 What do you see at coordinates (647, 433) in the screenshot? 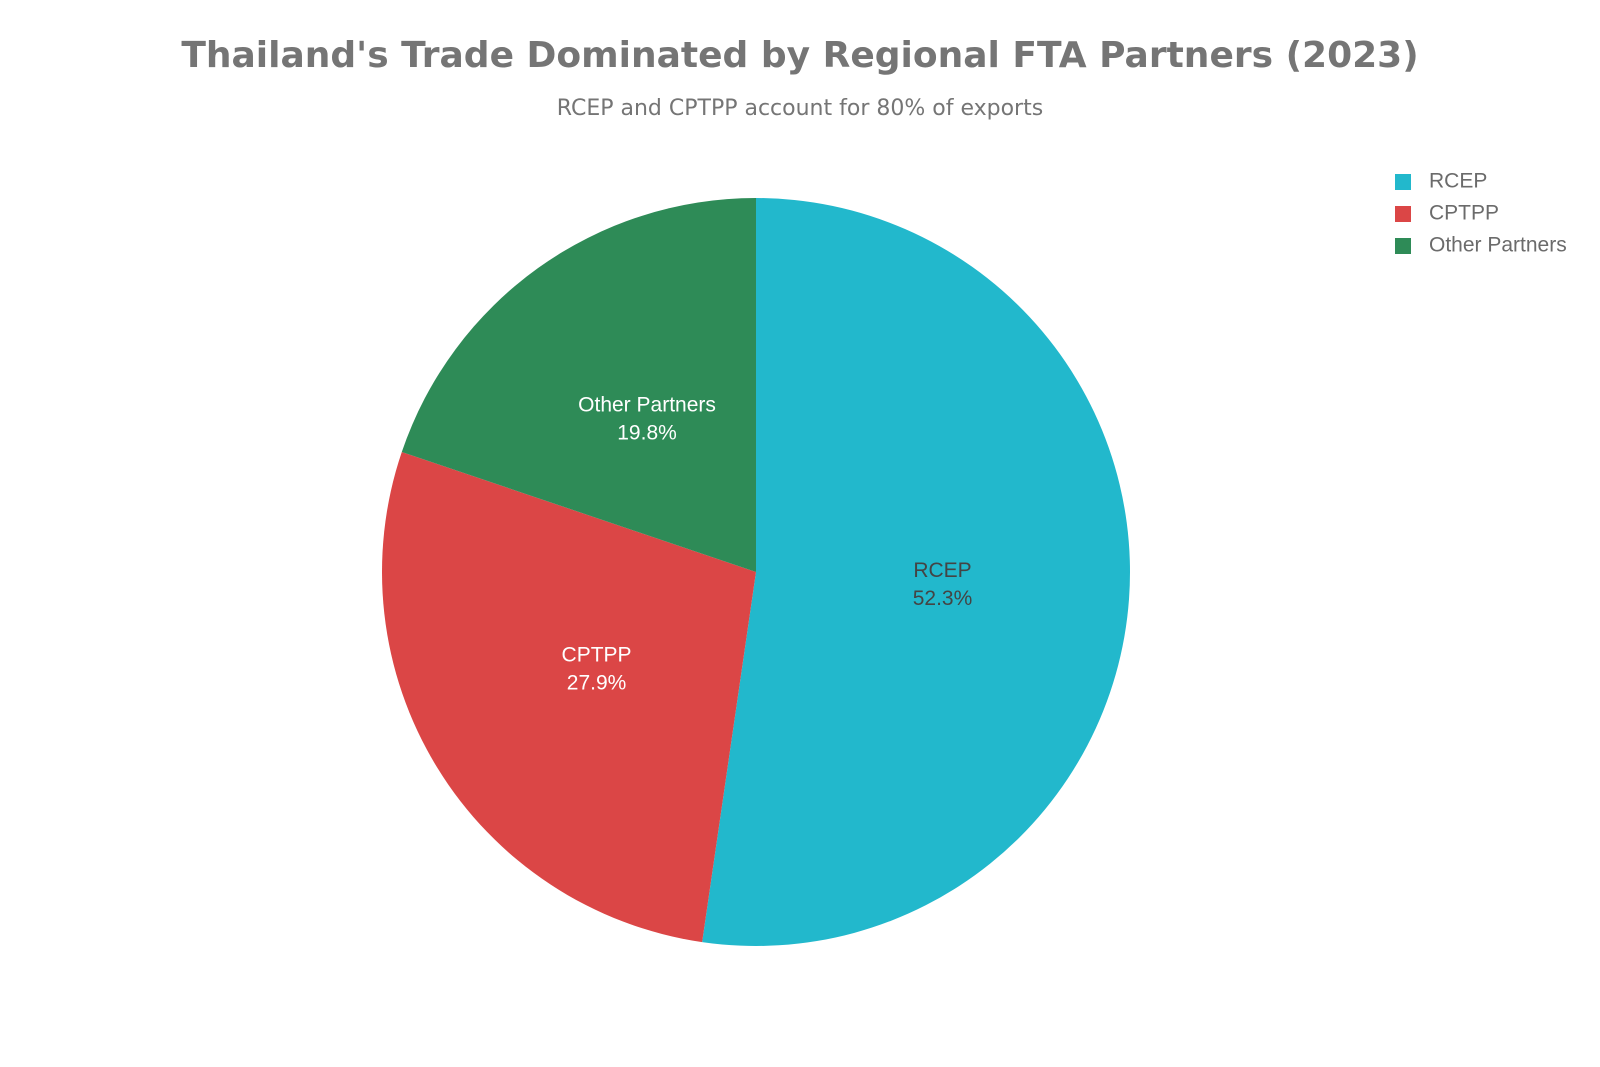
I see `slice-value: 19.8%` at bounding box center [647, 433].